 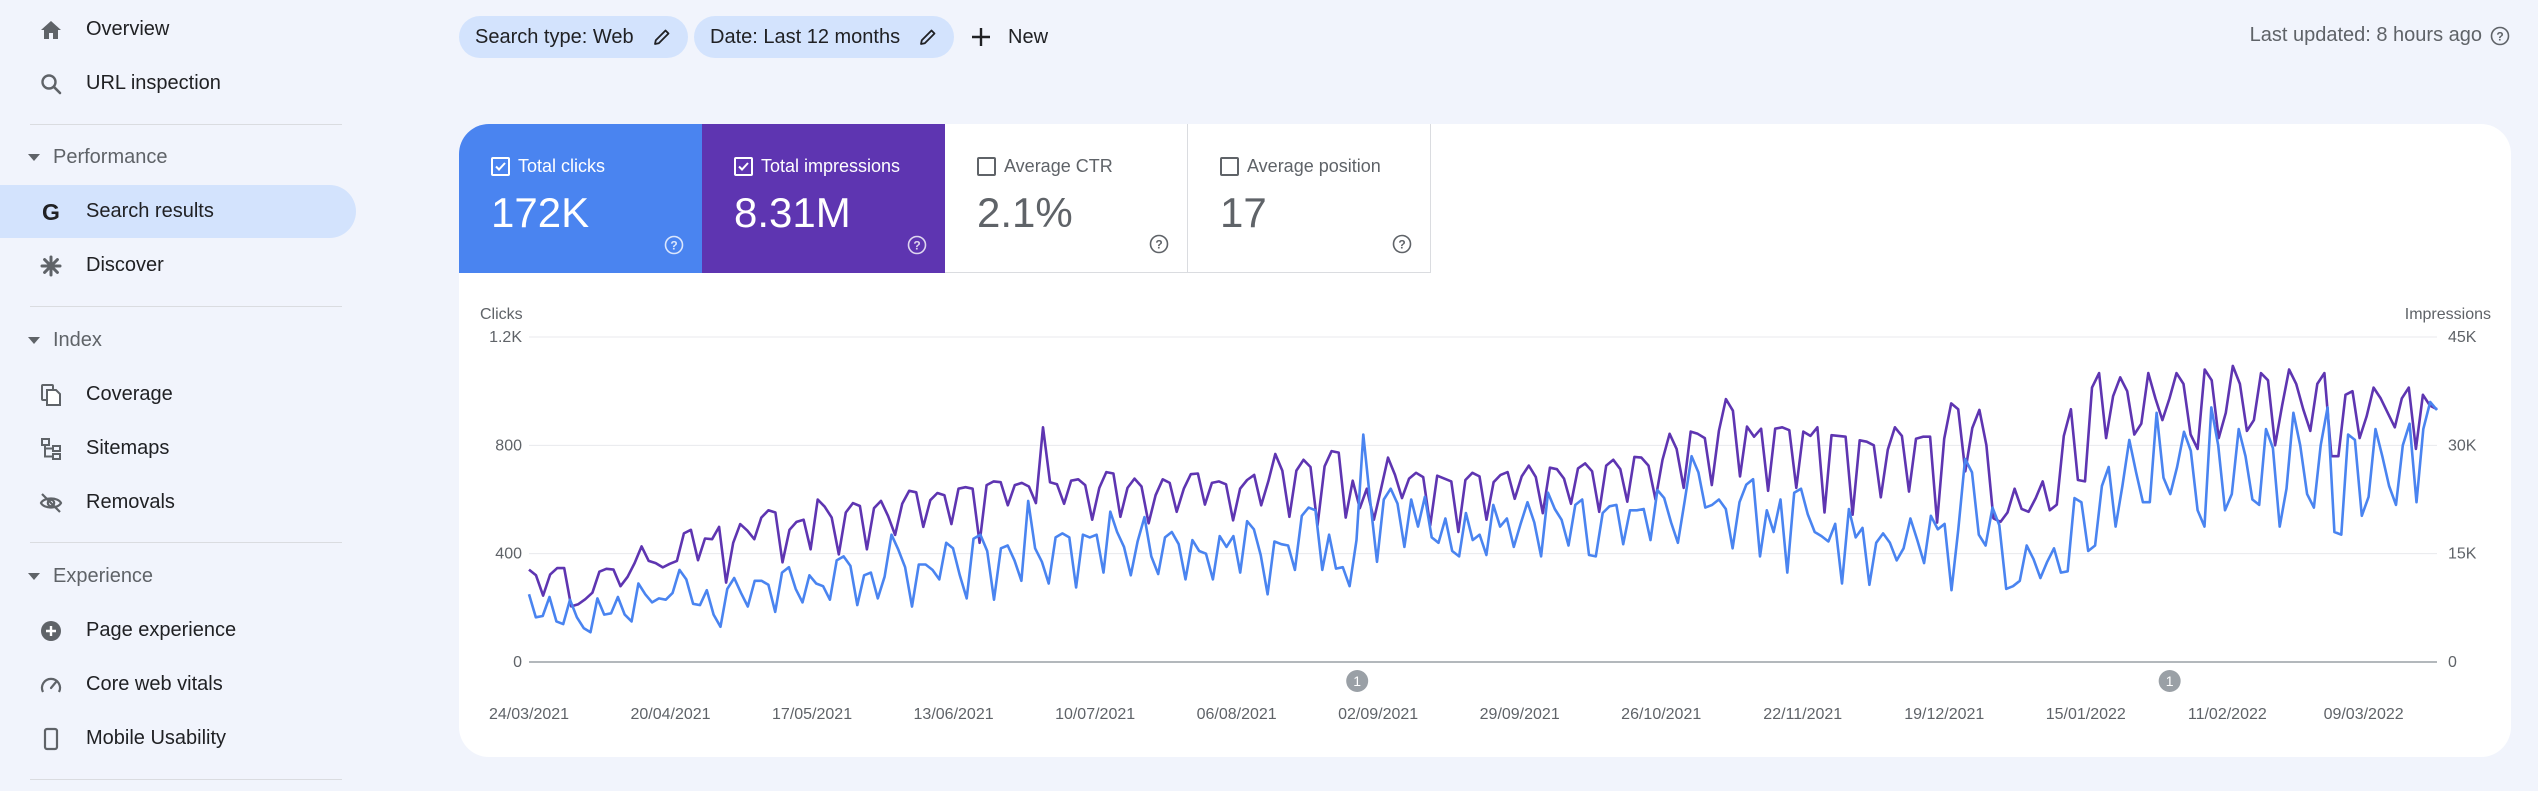 I want to click on metric-average-position: Average position 17 ?, so click(x=1309, y=198).